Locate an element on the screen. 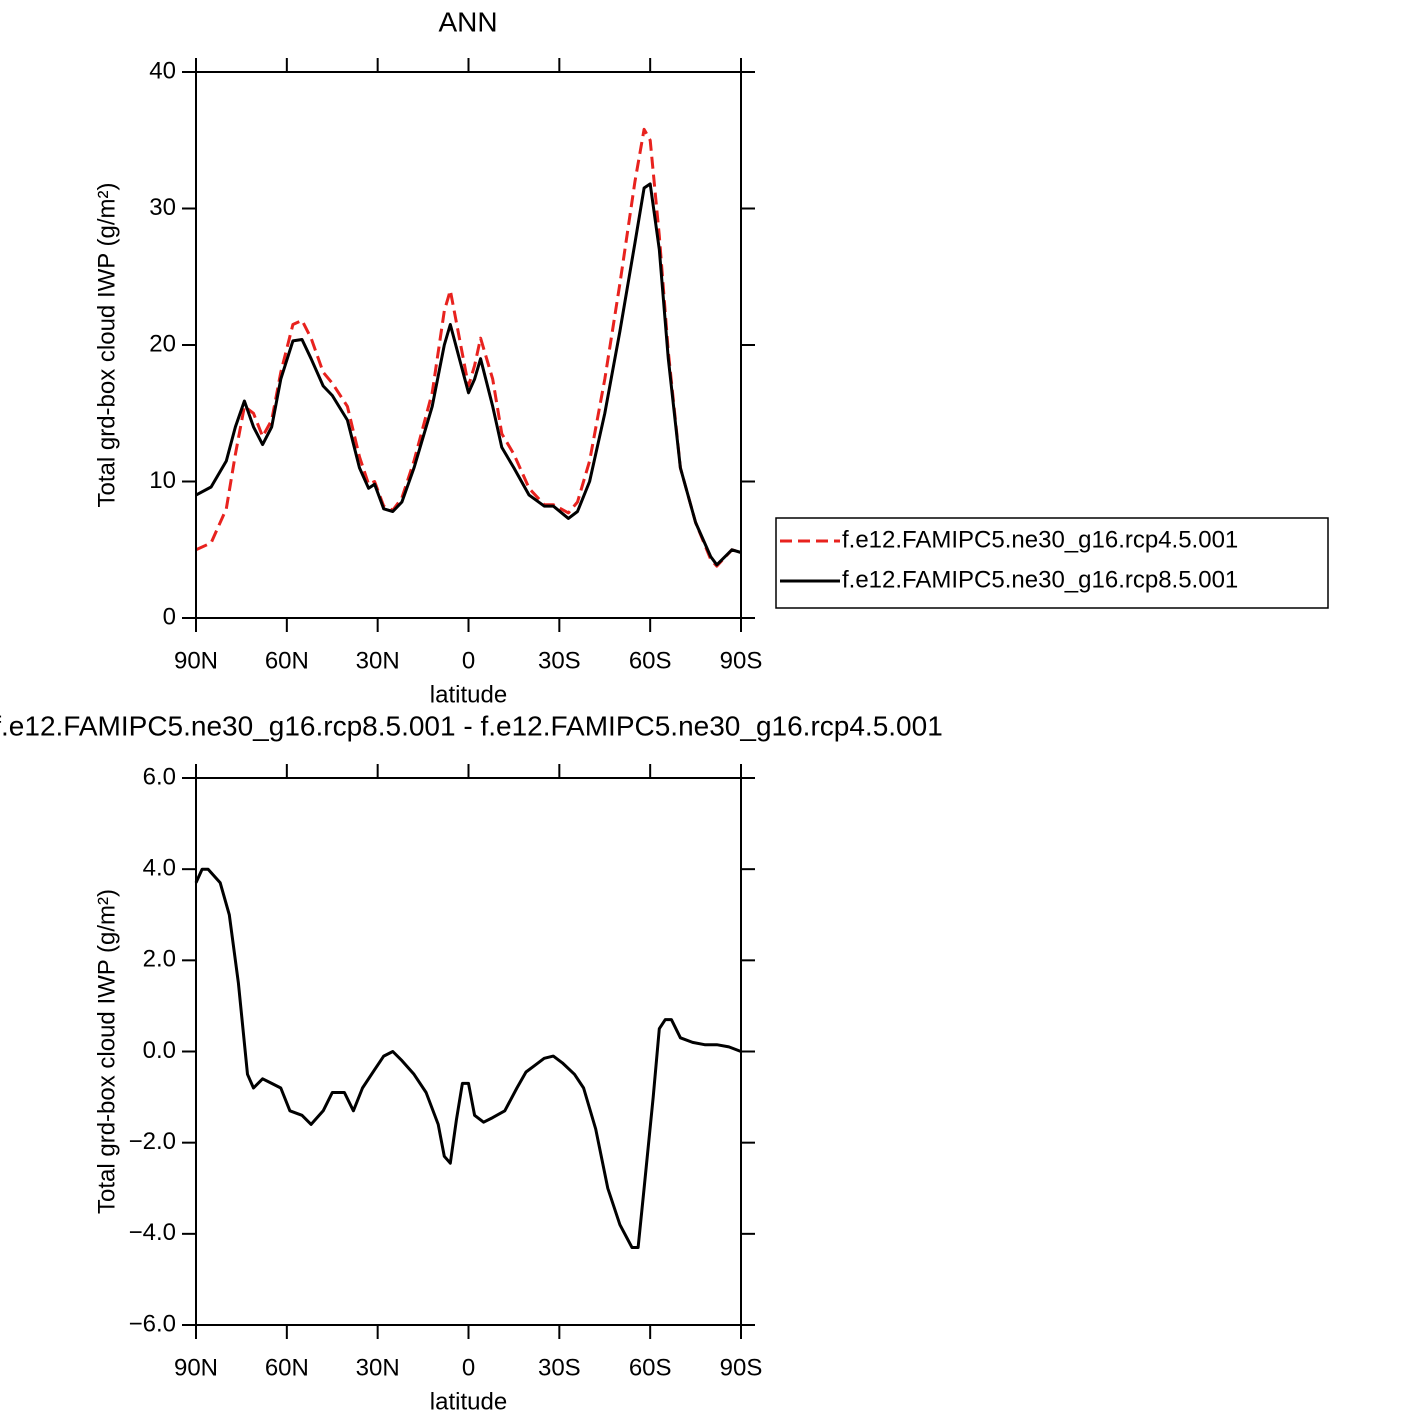 Image resolution: width=1422 pixels, height=1424 pixels. y-tick-label: 0.0 is located at coordinates (159, 1050).